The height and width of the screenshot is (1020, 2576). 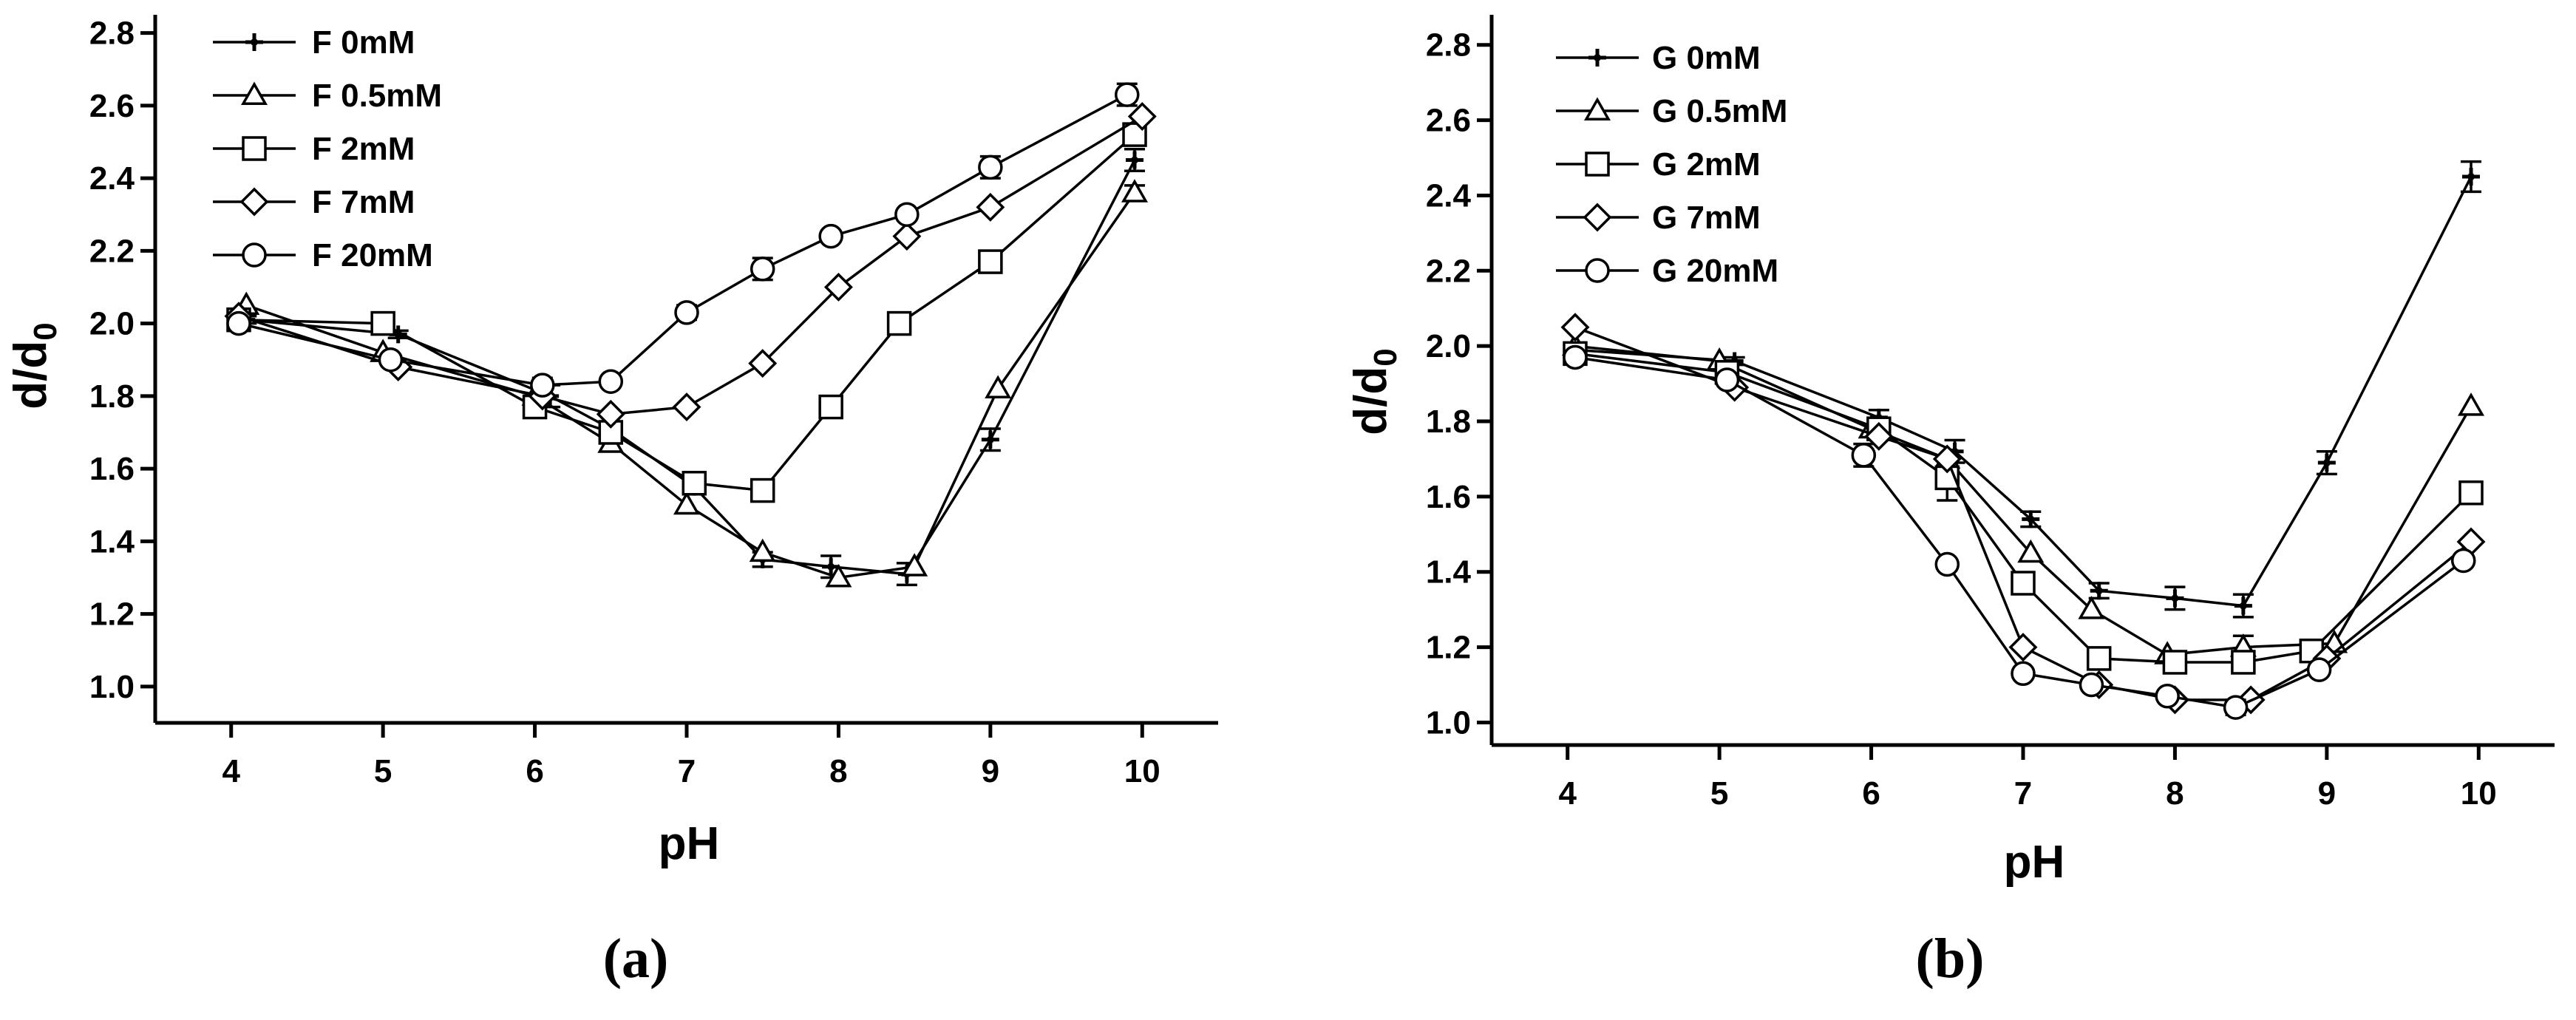 I want to click on legend-label: G 0.5mM, so click(x=1719, y=111).